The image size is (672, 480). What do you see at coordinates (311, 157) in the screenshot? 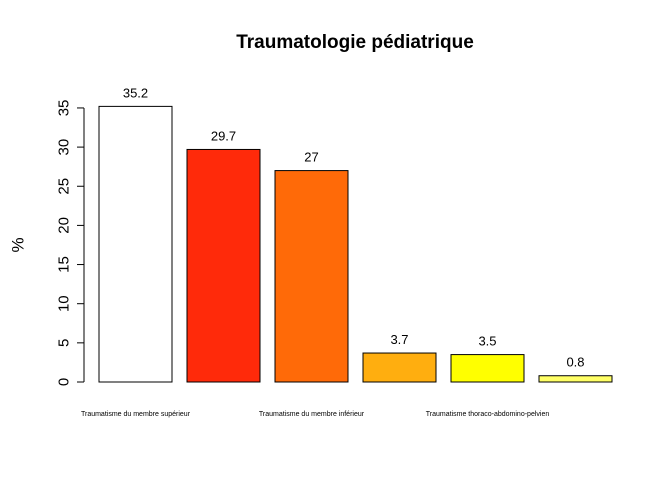
I see `data-label: 27` at bounding box center [311, 157].